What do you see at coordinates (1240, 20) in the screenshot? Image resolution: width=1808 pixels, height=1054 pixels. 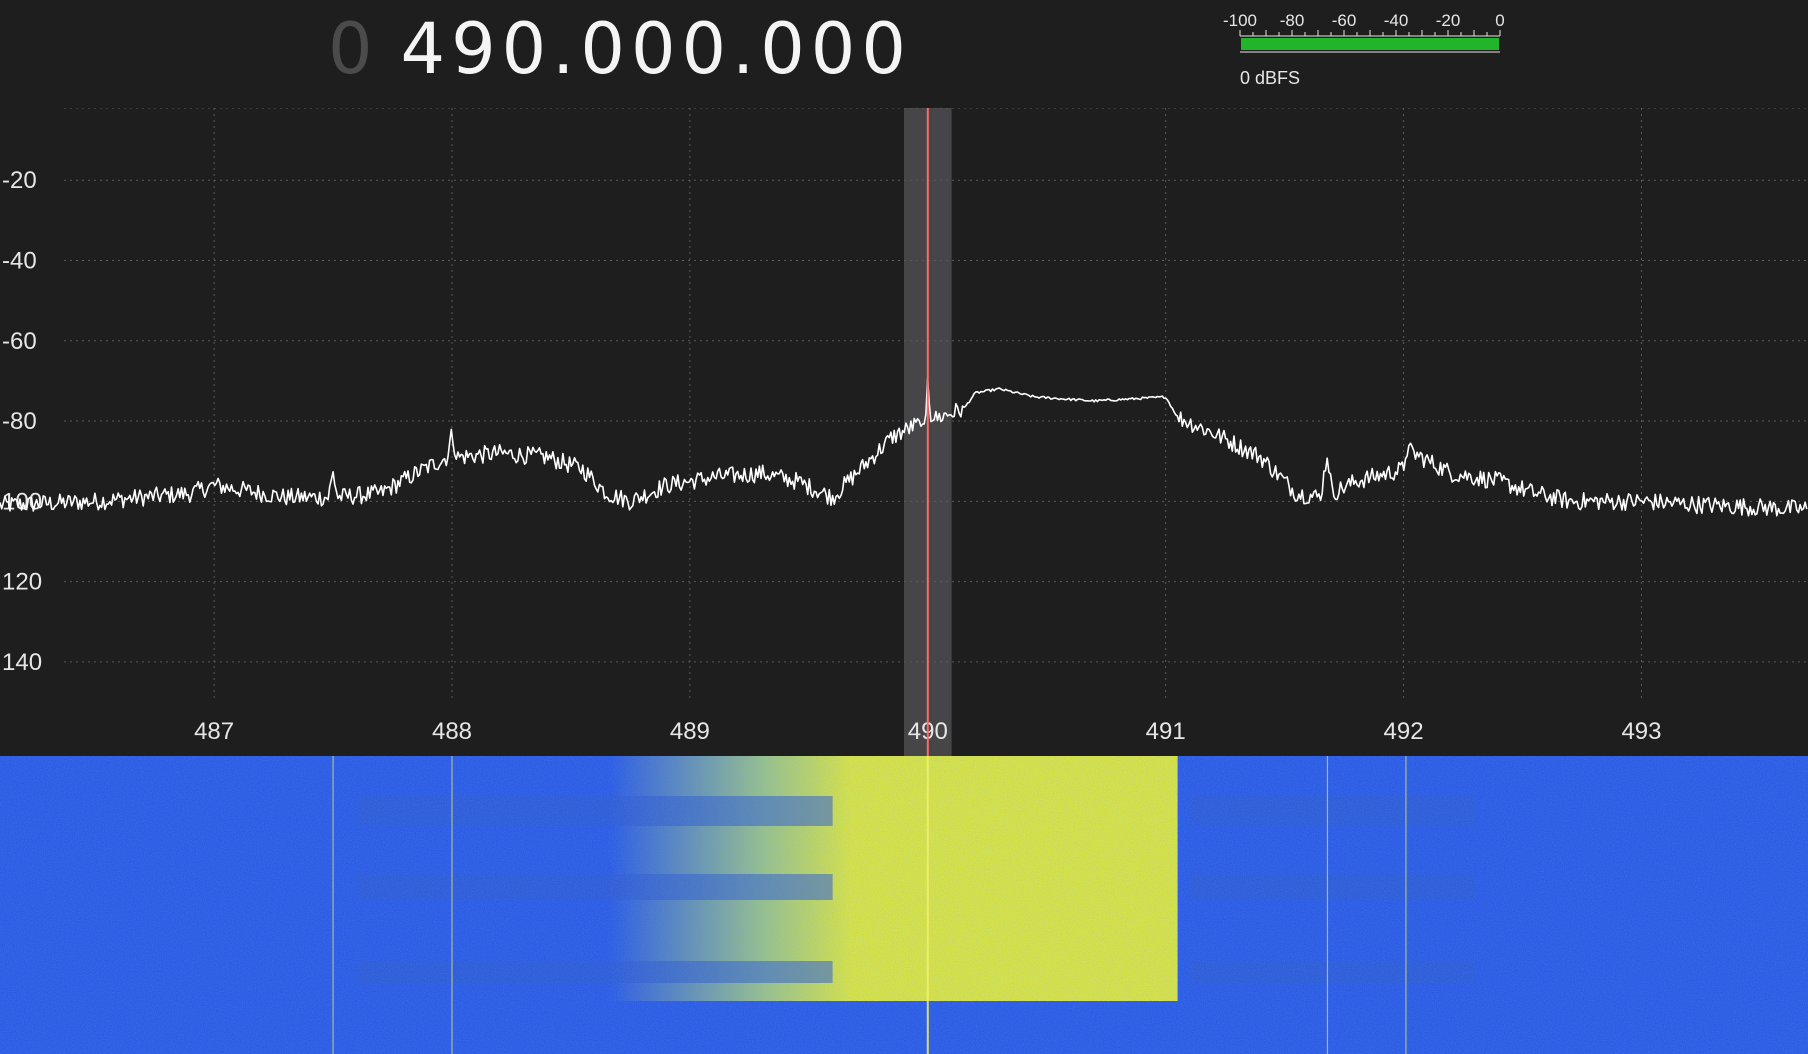 I see `meter-scale-label: -100` at bounding box center [1240, 20].